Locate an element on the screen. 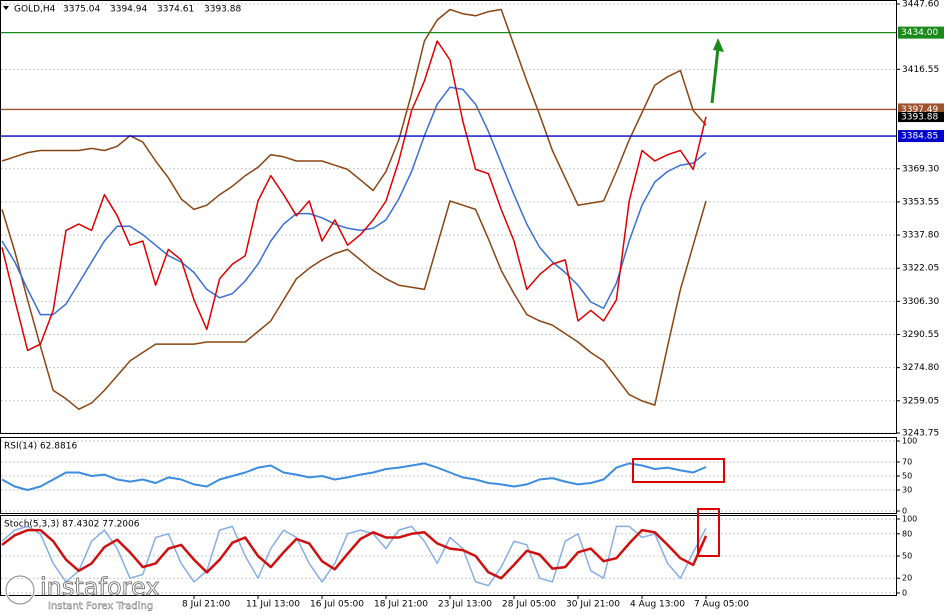 The image size is (945, 615). y-tick-label: 3243.75 is located at coordinates (920, 434).